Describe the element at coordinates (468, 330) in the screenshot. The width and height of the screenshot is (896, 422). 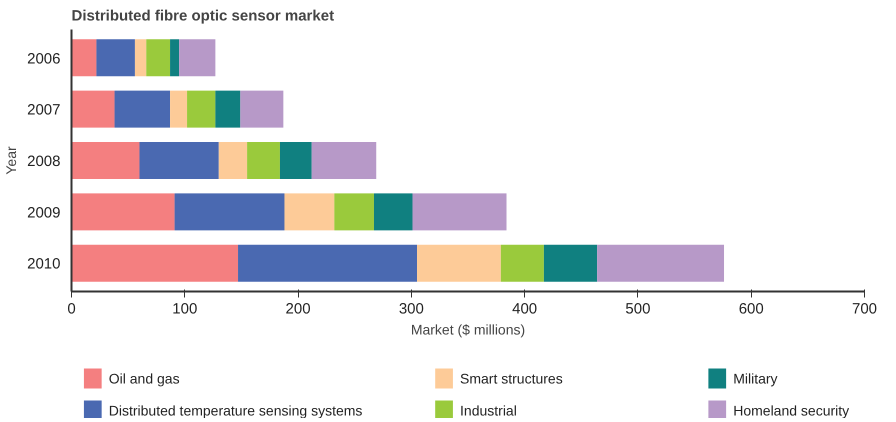
I see `x-axis-title: Market ($ millions)` at that location.